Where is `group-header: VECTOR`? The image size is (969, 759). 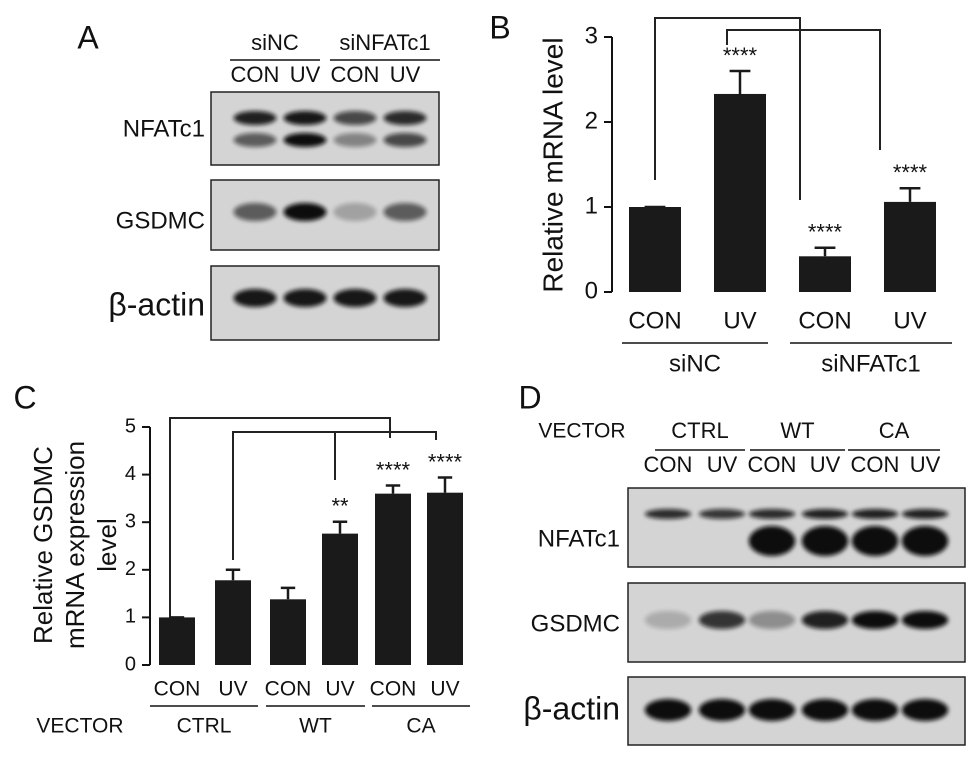 group-header: VECTOR is located at coordinates (79, 726).